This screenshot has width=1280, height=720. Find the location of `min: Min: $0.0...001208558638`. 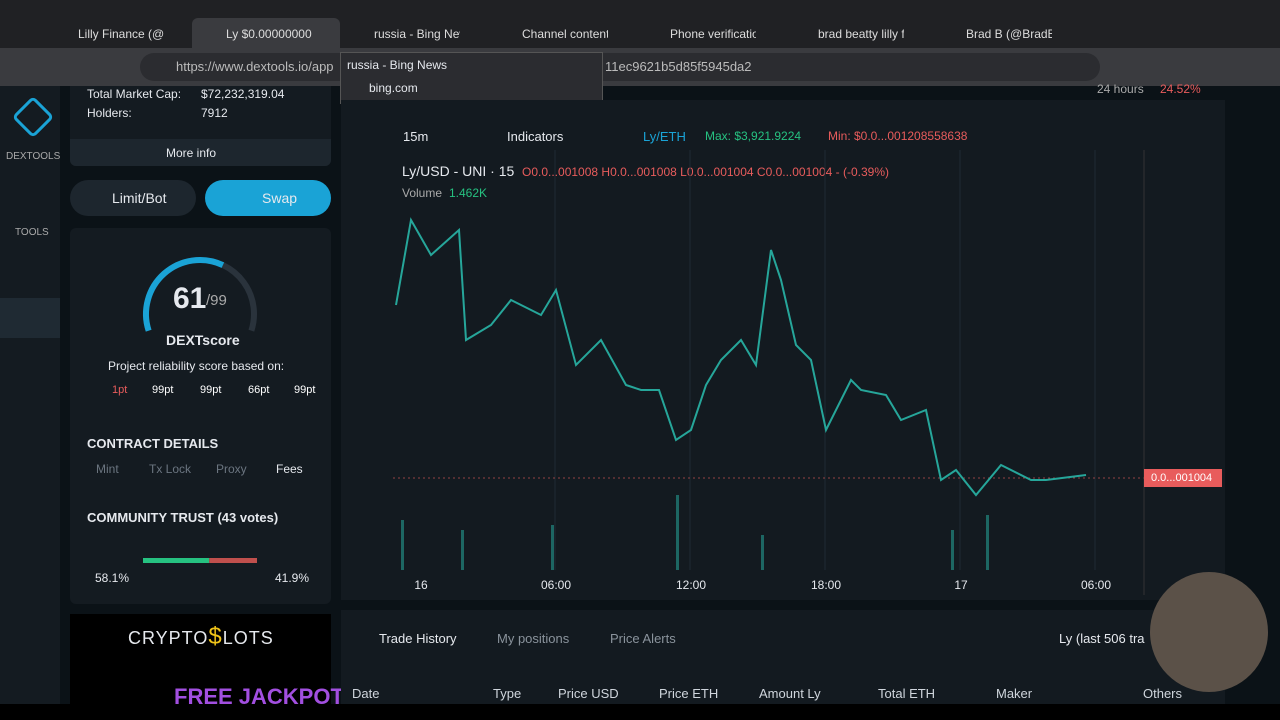

min: Min: $0.0...001208558638 is located at coordinates (898, 136).